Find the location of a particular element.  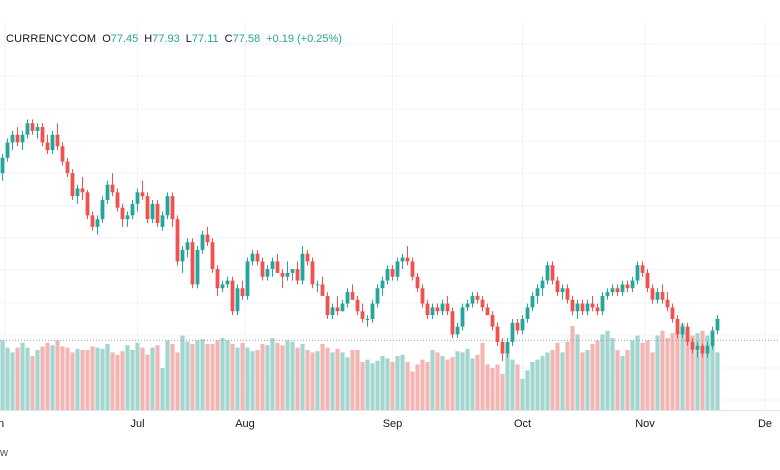

high-label: H is located at coordinates (148, 39).